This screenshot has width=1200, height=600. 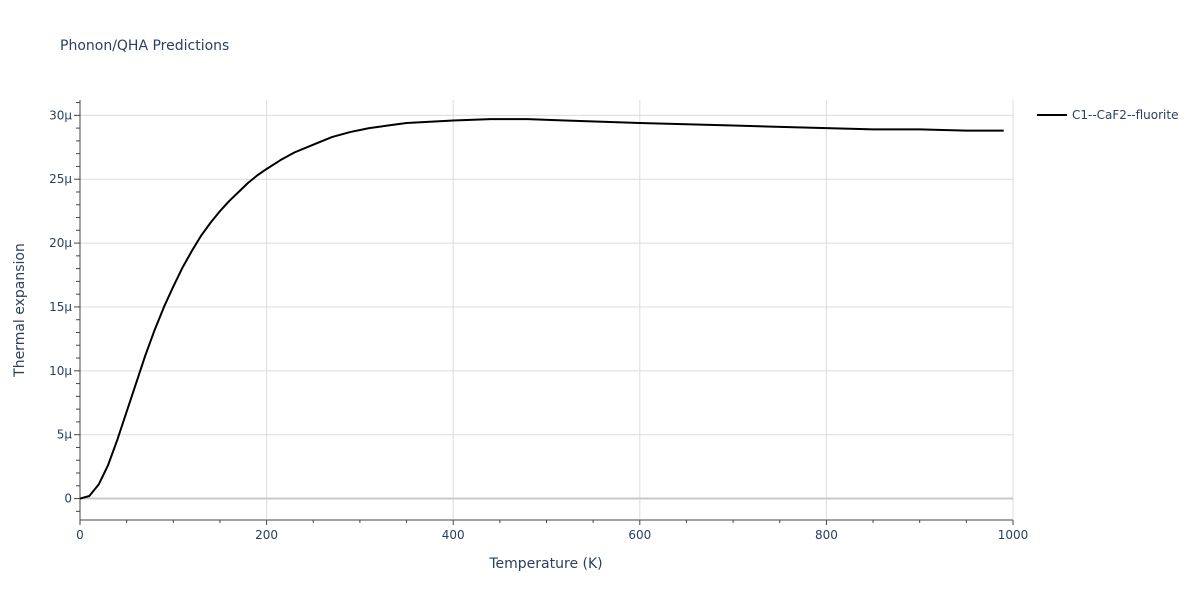 What do you see at coordinates (453, 535) in the screenshot?
I see `x-tick-label: 400` at bounding box center [453, 535].